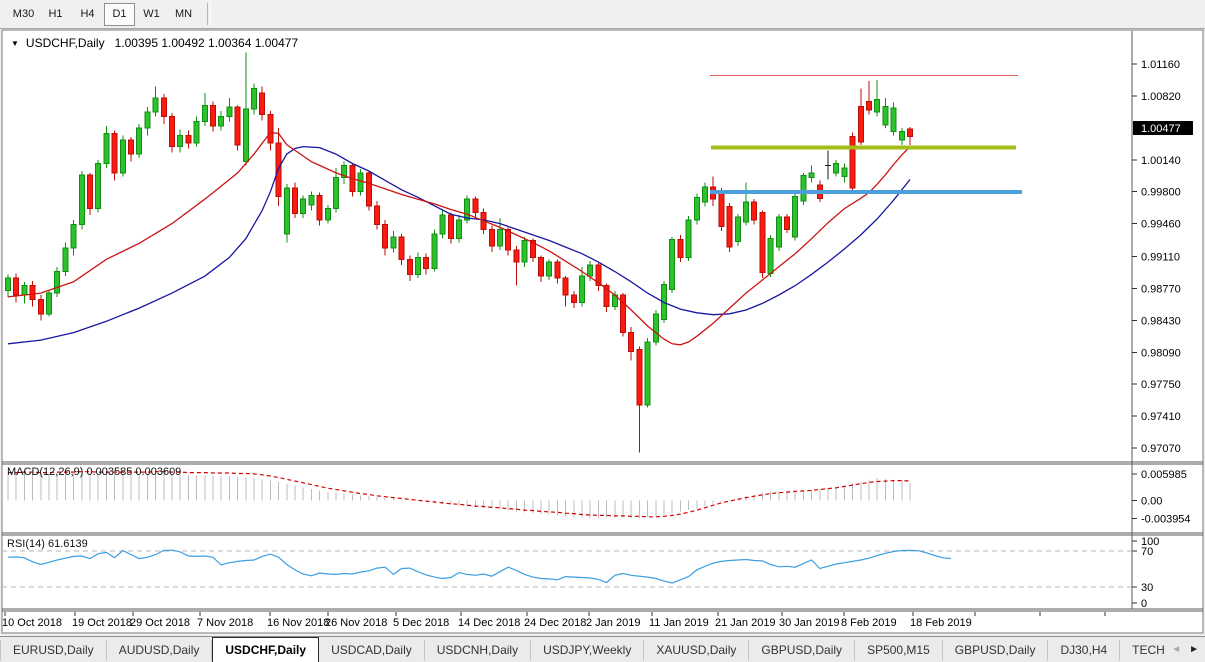 The height and width of the screenshot is (662, 1205). What do you see at coordinates (1161, 97) in the screenshot?
I see `svg-text: 1.00820` at bounding box center [1161, 97].